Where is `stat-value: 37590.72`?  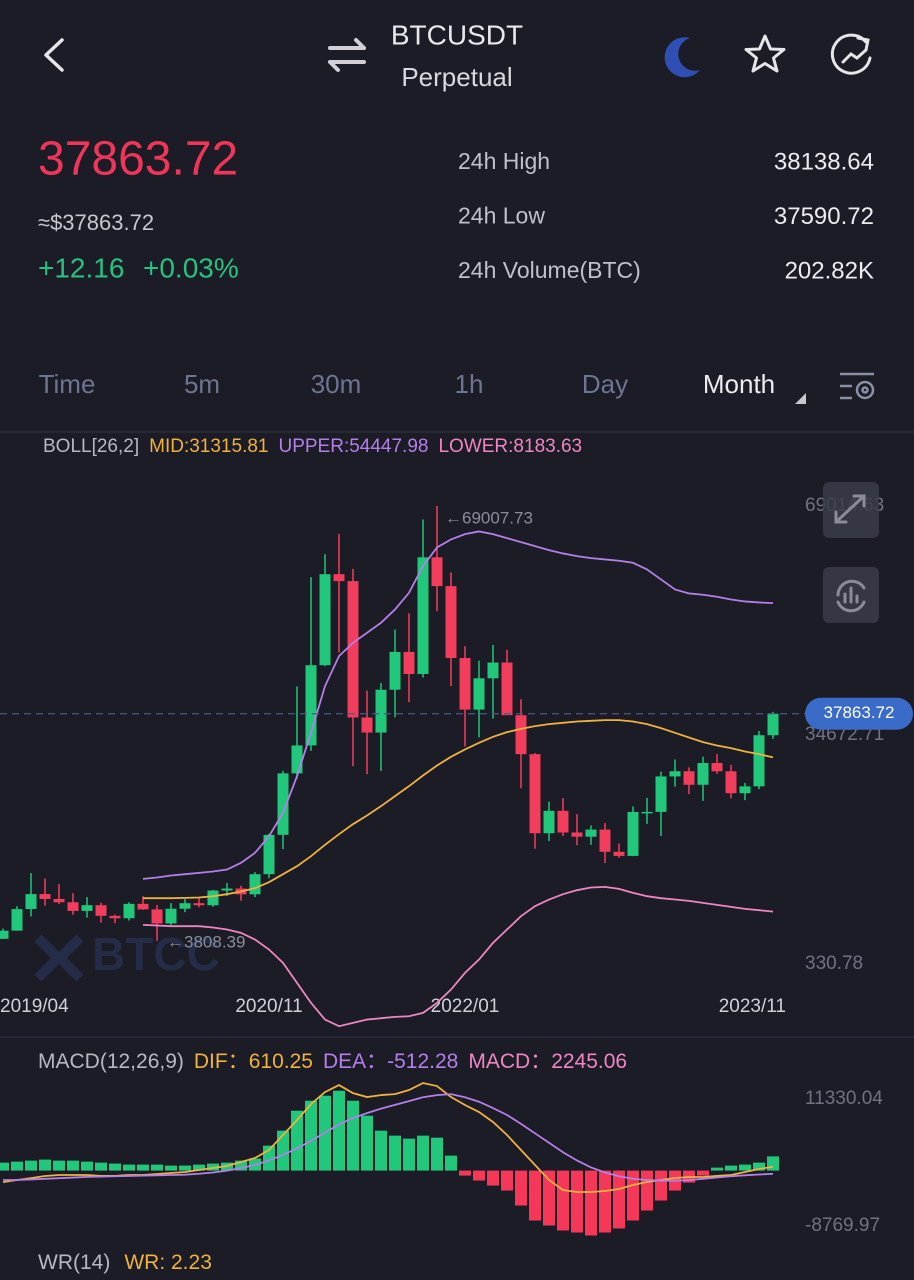 stat-value: 37590.72 is located at coordinates (824, 216).